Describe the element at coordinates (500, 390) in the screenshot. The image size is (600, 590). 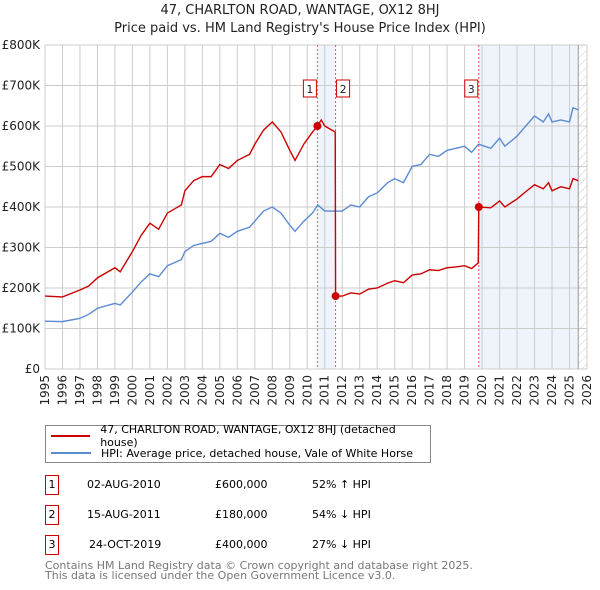
I see `x-tick-label: 2021` at that location.